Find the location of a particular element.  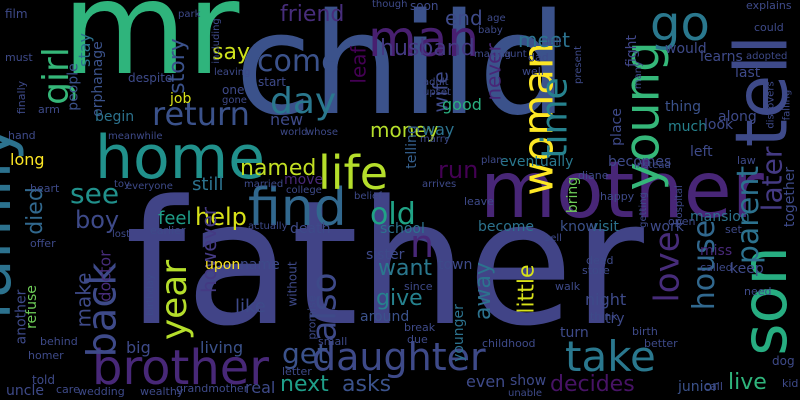

word-become: become is located at coordinates (506, 227).